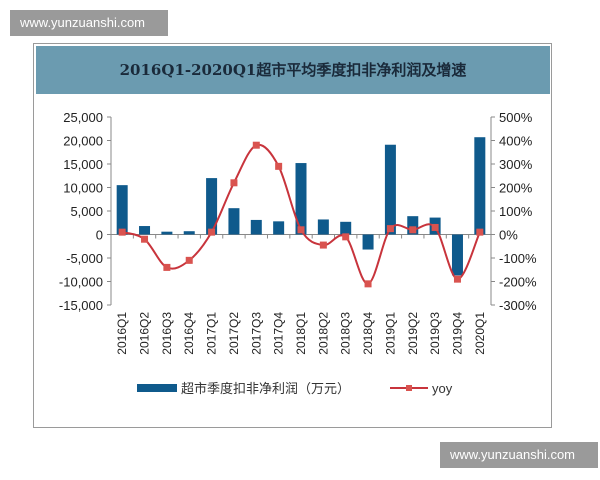 Image resolution: width=600 pixels, height=480 pixels. What do you see at coordinates (516, 117) in the screenshot?
I see `right-tick-label: 500%` at bounding box center [516, 117].